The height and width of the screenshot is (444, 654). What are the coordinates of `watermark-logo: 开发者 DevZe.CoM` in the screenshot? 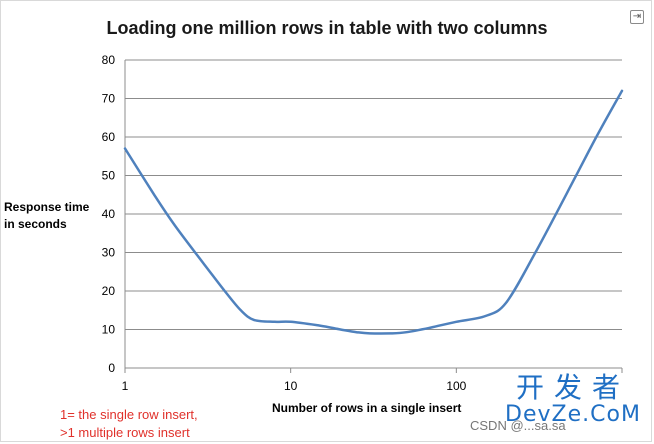 It's located at (573, 400).